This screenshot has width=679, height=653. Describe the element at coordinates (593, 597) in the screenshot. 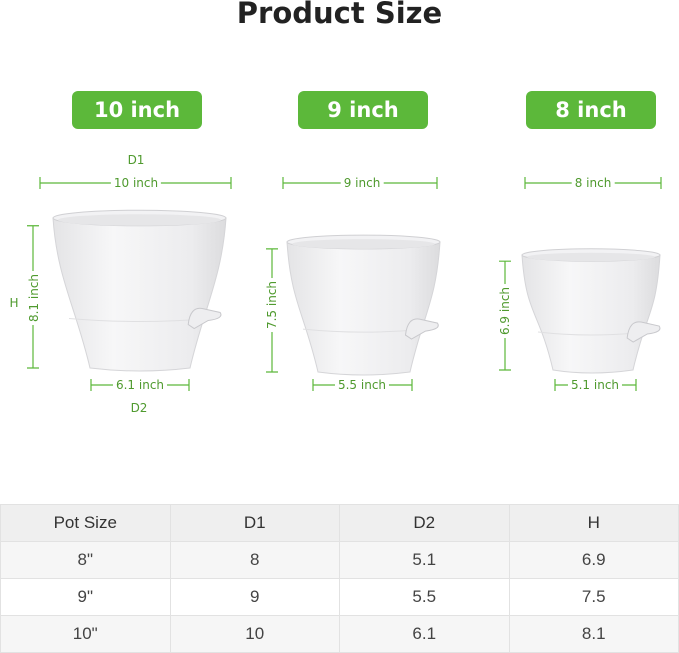

I see `cell: 7.5` at that location.